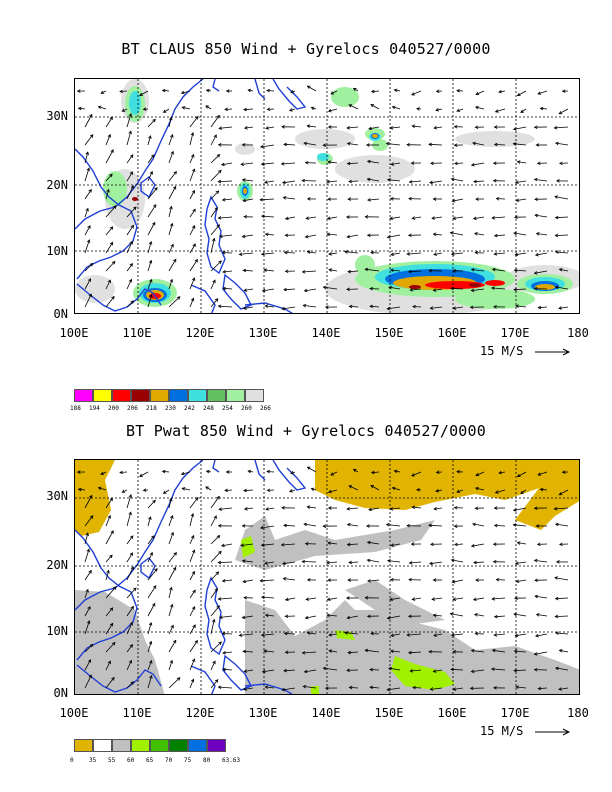 Image resolution: width=612 pixels, height=792 pixels. Describe the element at coordinates (578, 713) in the screenshot. I see `panel2-lon-label: 180` at that location.